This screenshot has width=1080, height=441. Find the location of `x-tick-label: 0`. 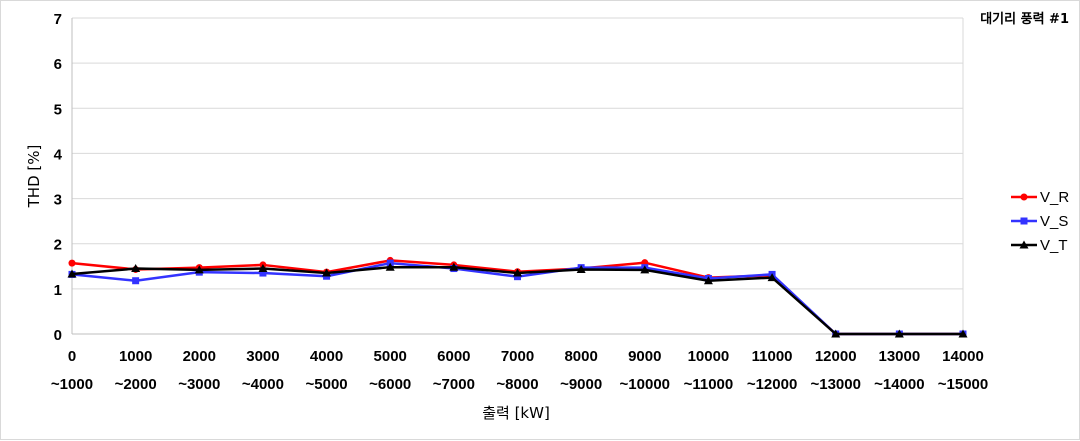

x-tick-label: 0 is located at coordinates (72, 356).